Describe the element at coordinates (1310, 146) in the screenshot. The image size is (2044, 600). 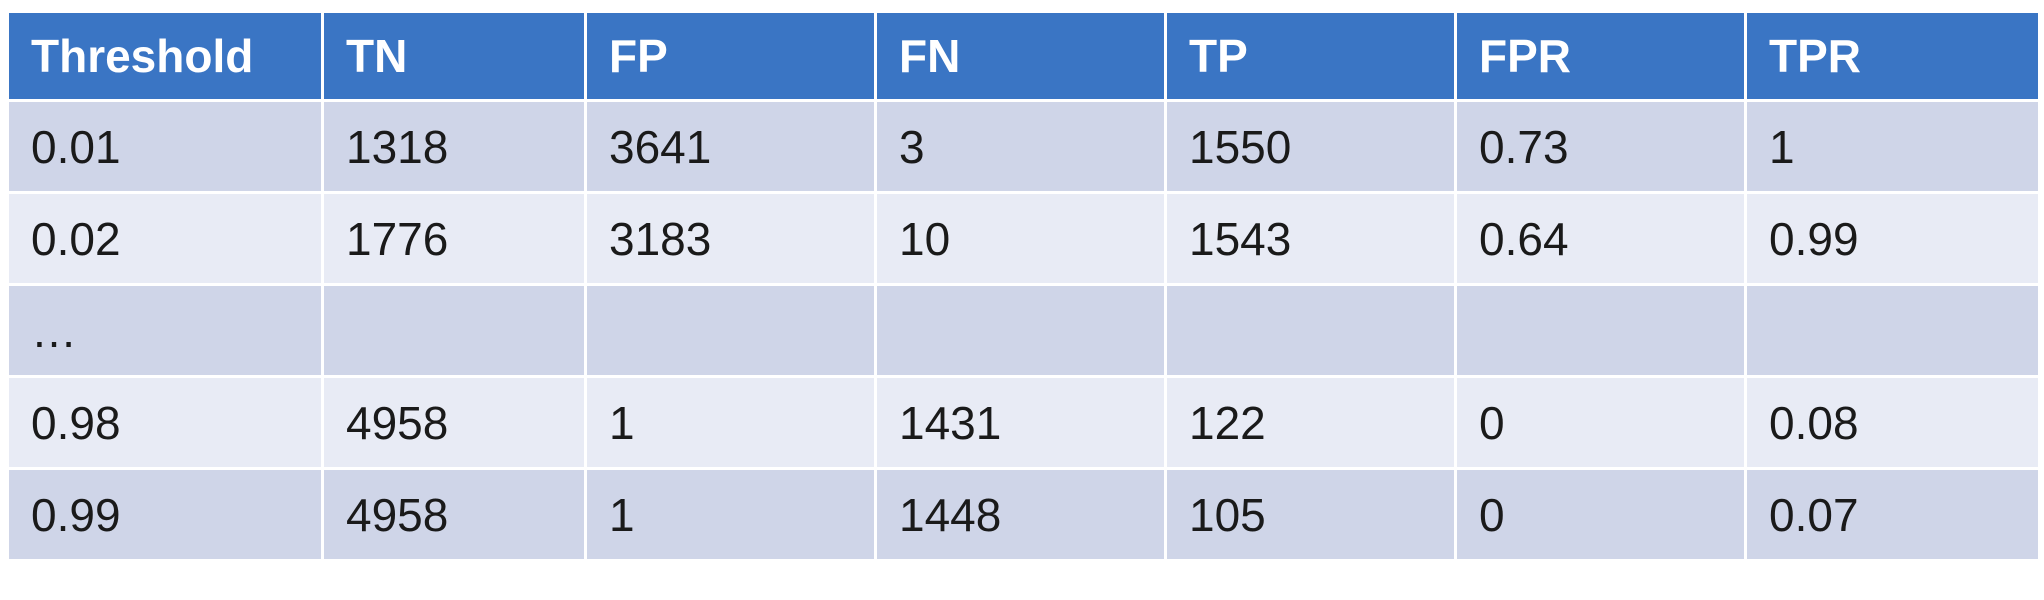
I see `cell-tp: 1550` at that location.